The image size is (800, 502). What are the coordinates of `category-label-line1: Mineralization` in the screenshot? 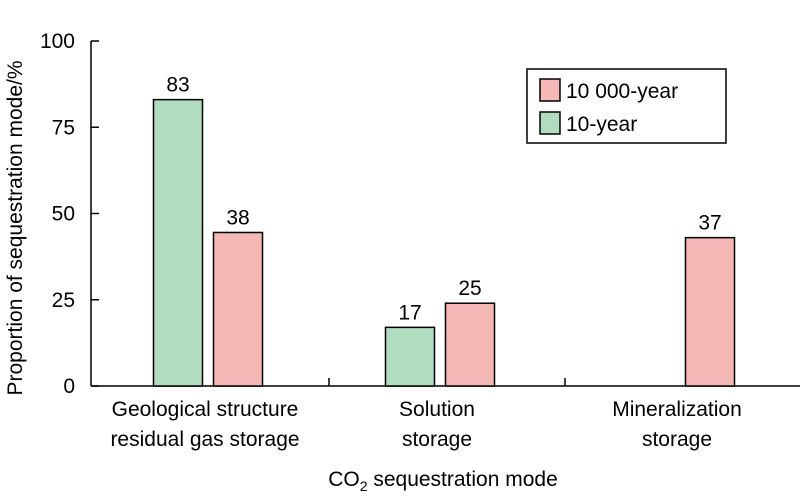 It's located at (677, 409).